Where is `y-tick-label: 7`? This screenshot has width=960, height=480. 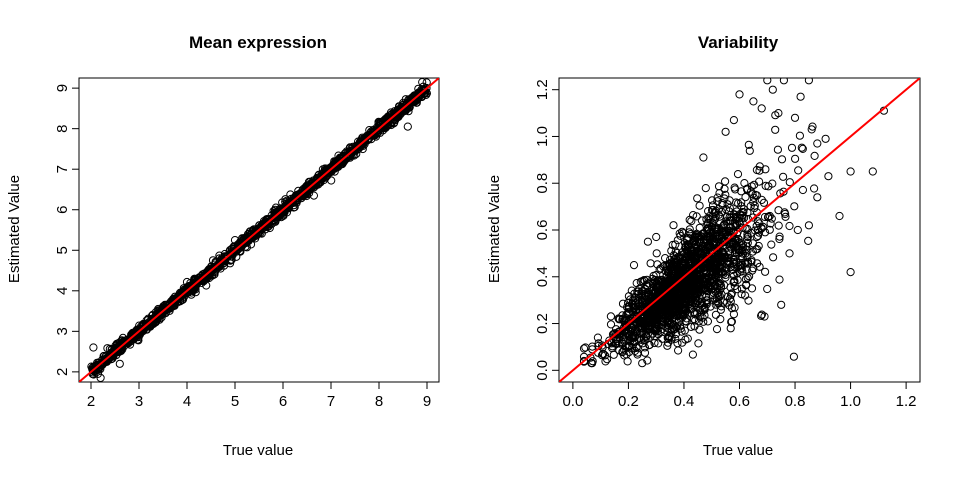 y-tick-label: 7 is located at coordinates (62, 169).